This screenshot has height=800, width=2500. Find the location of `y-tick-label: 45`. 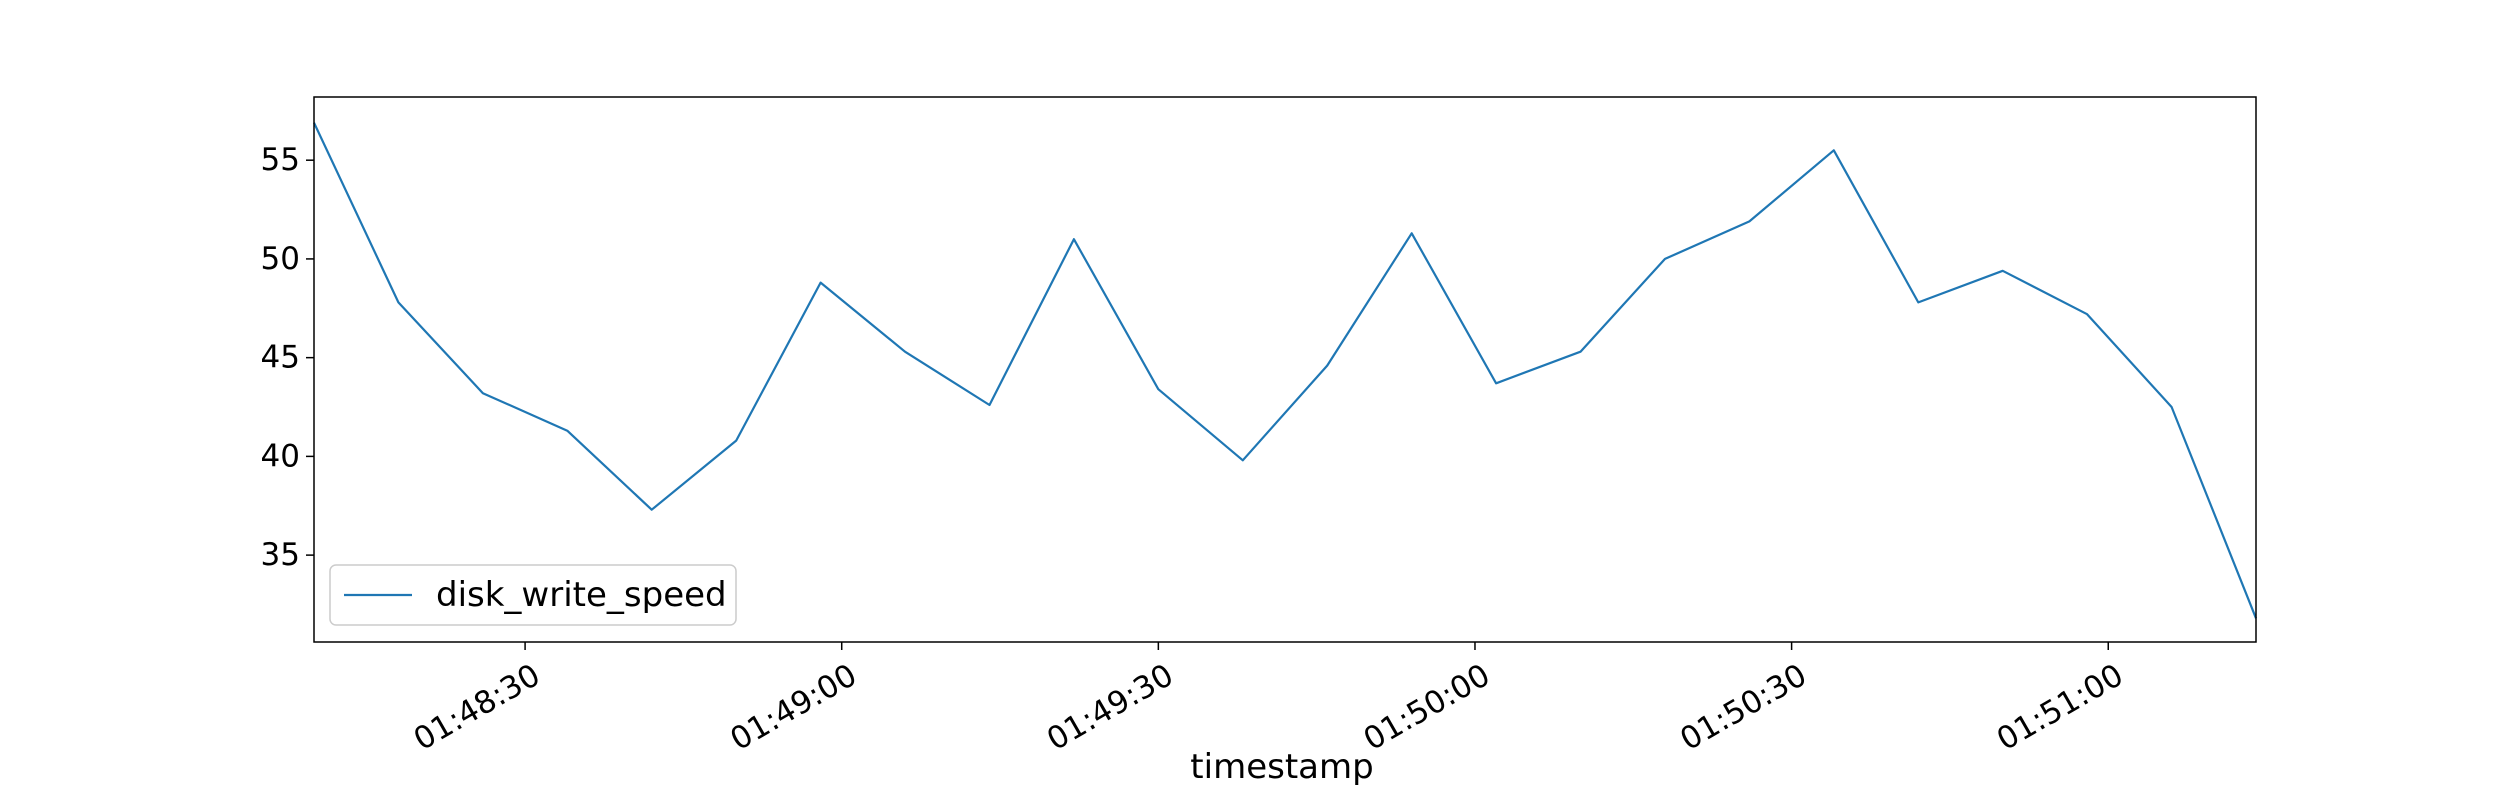

y-tick-label: 45 is located at coordinates (280, 358).